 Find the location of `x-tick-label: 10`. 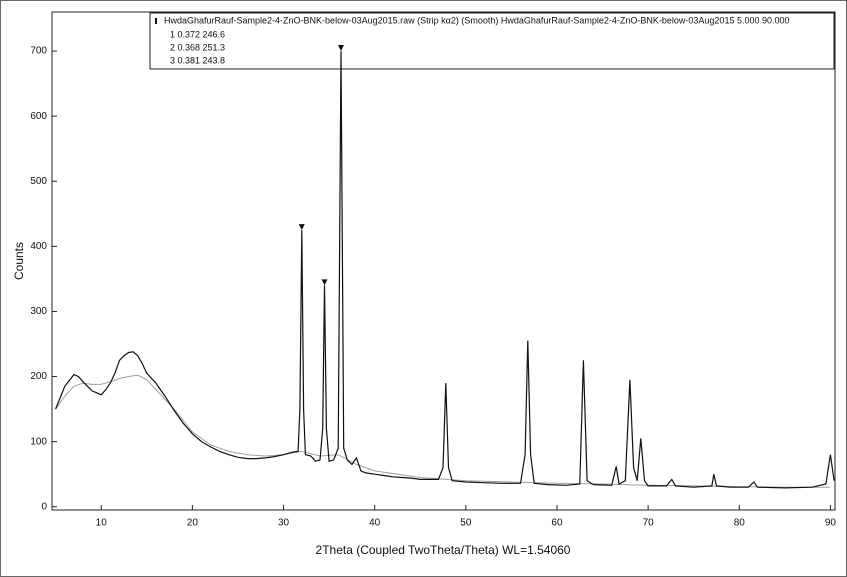

x-tick-label: 10 is located at coordinates (102, 523).